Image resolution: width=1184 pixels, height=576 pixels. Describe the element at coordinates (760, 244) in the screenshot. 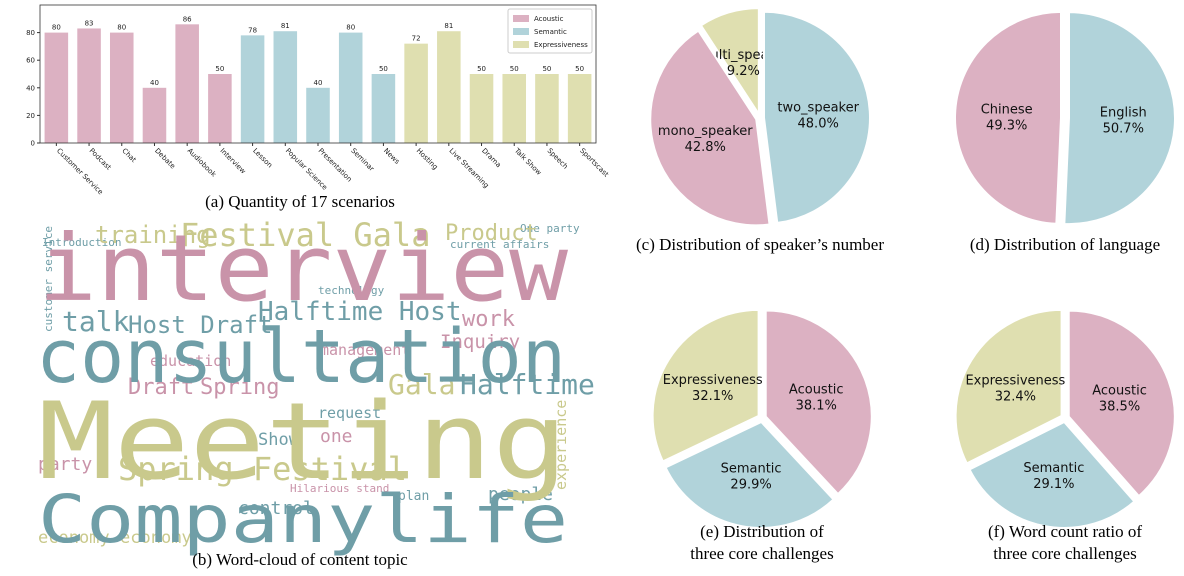

I see `caption: (c) Distribution of speaker’s number` at that location.